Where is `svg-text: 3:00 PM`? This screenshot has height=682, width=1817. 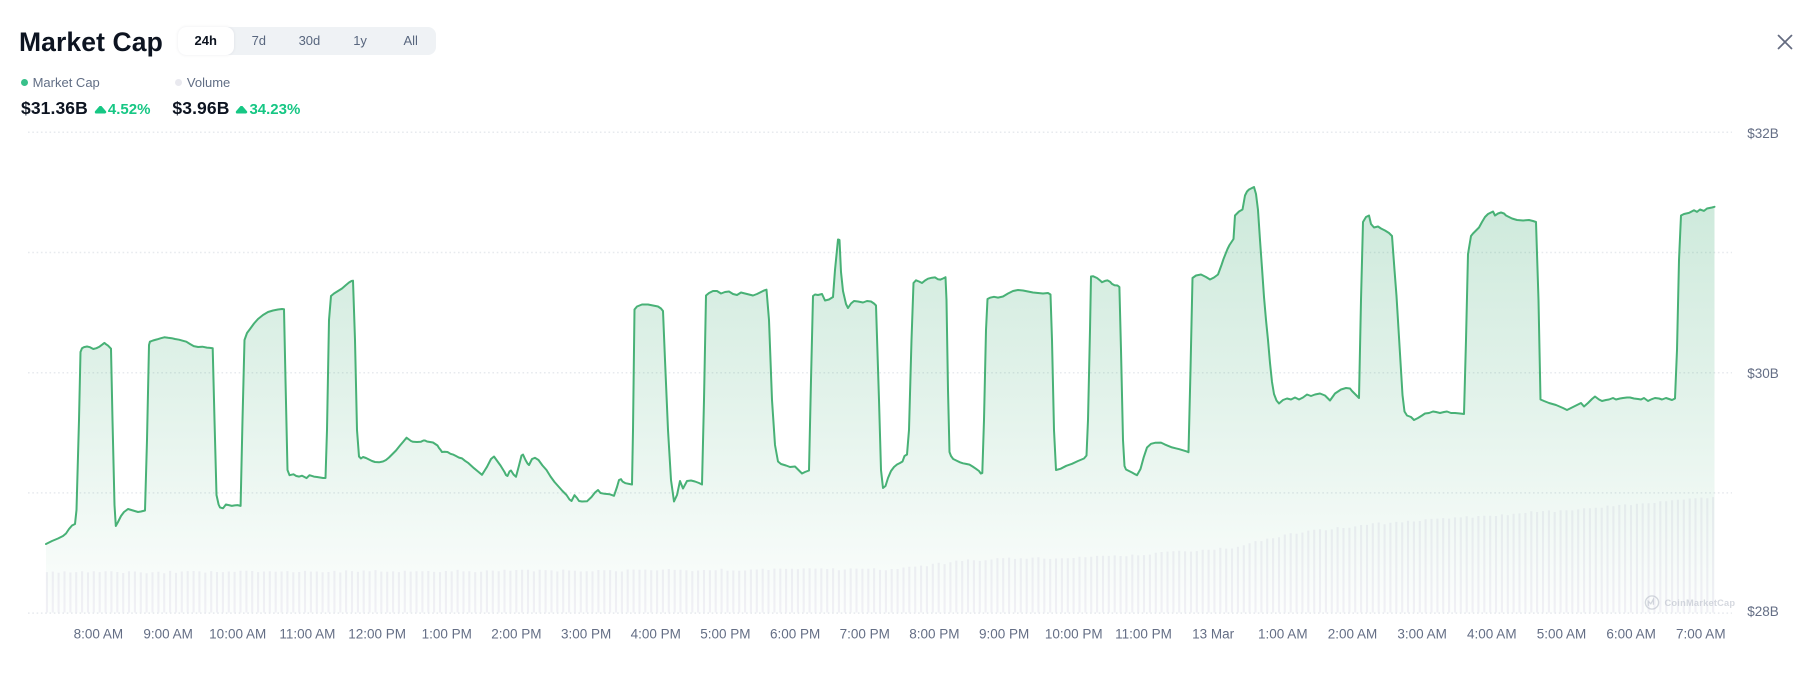
svg-text: 3:00 PM is located at coordinates (586, 634).